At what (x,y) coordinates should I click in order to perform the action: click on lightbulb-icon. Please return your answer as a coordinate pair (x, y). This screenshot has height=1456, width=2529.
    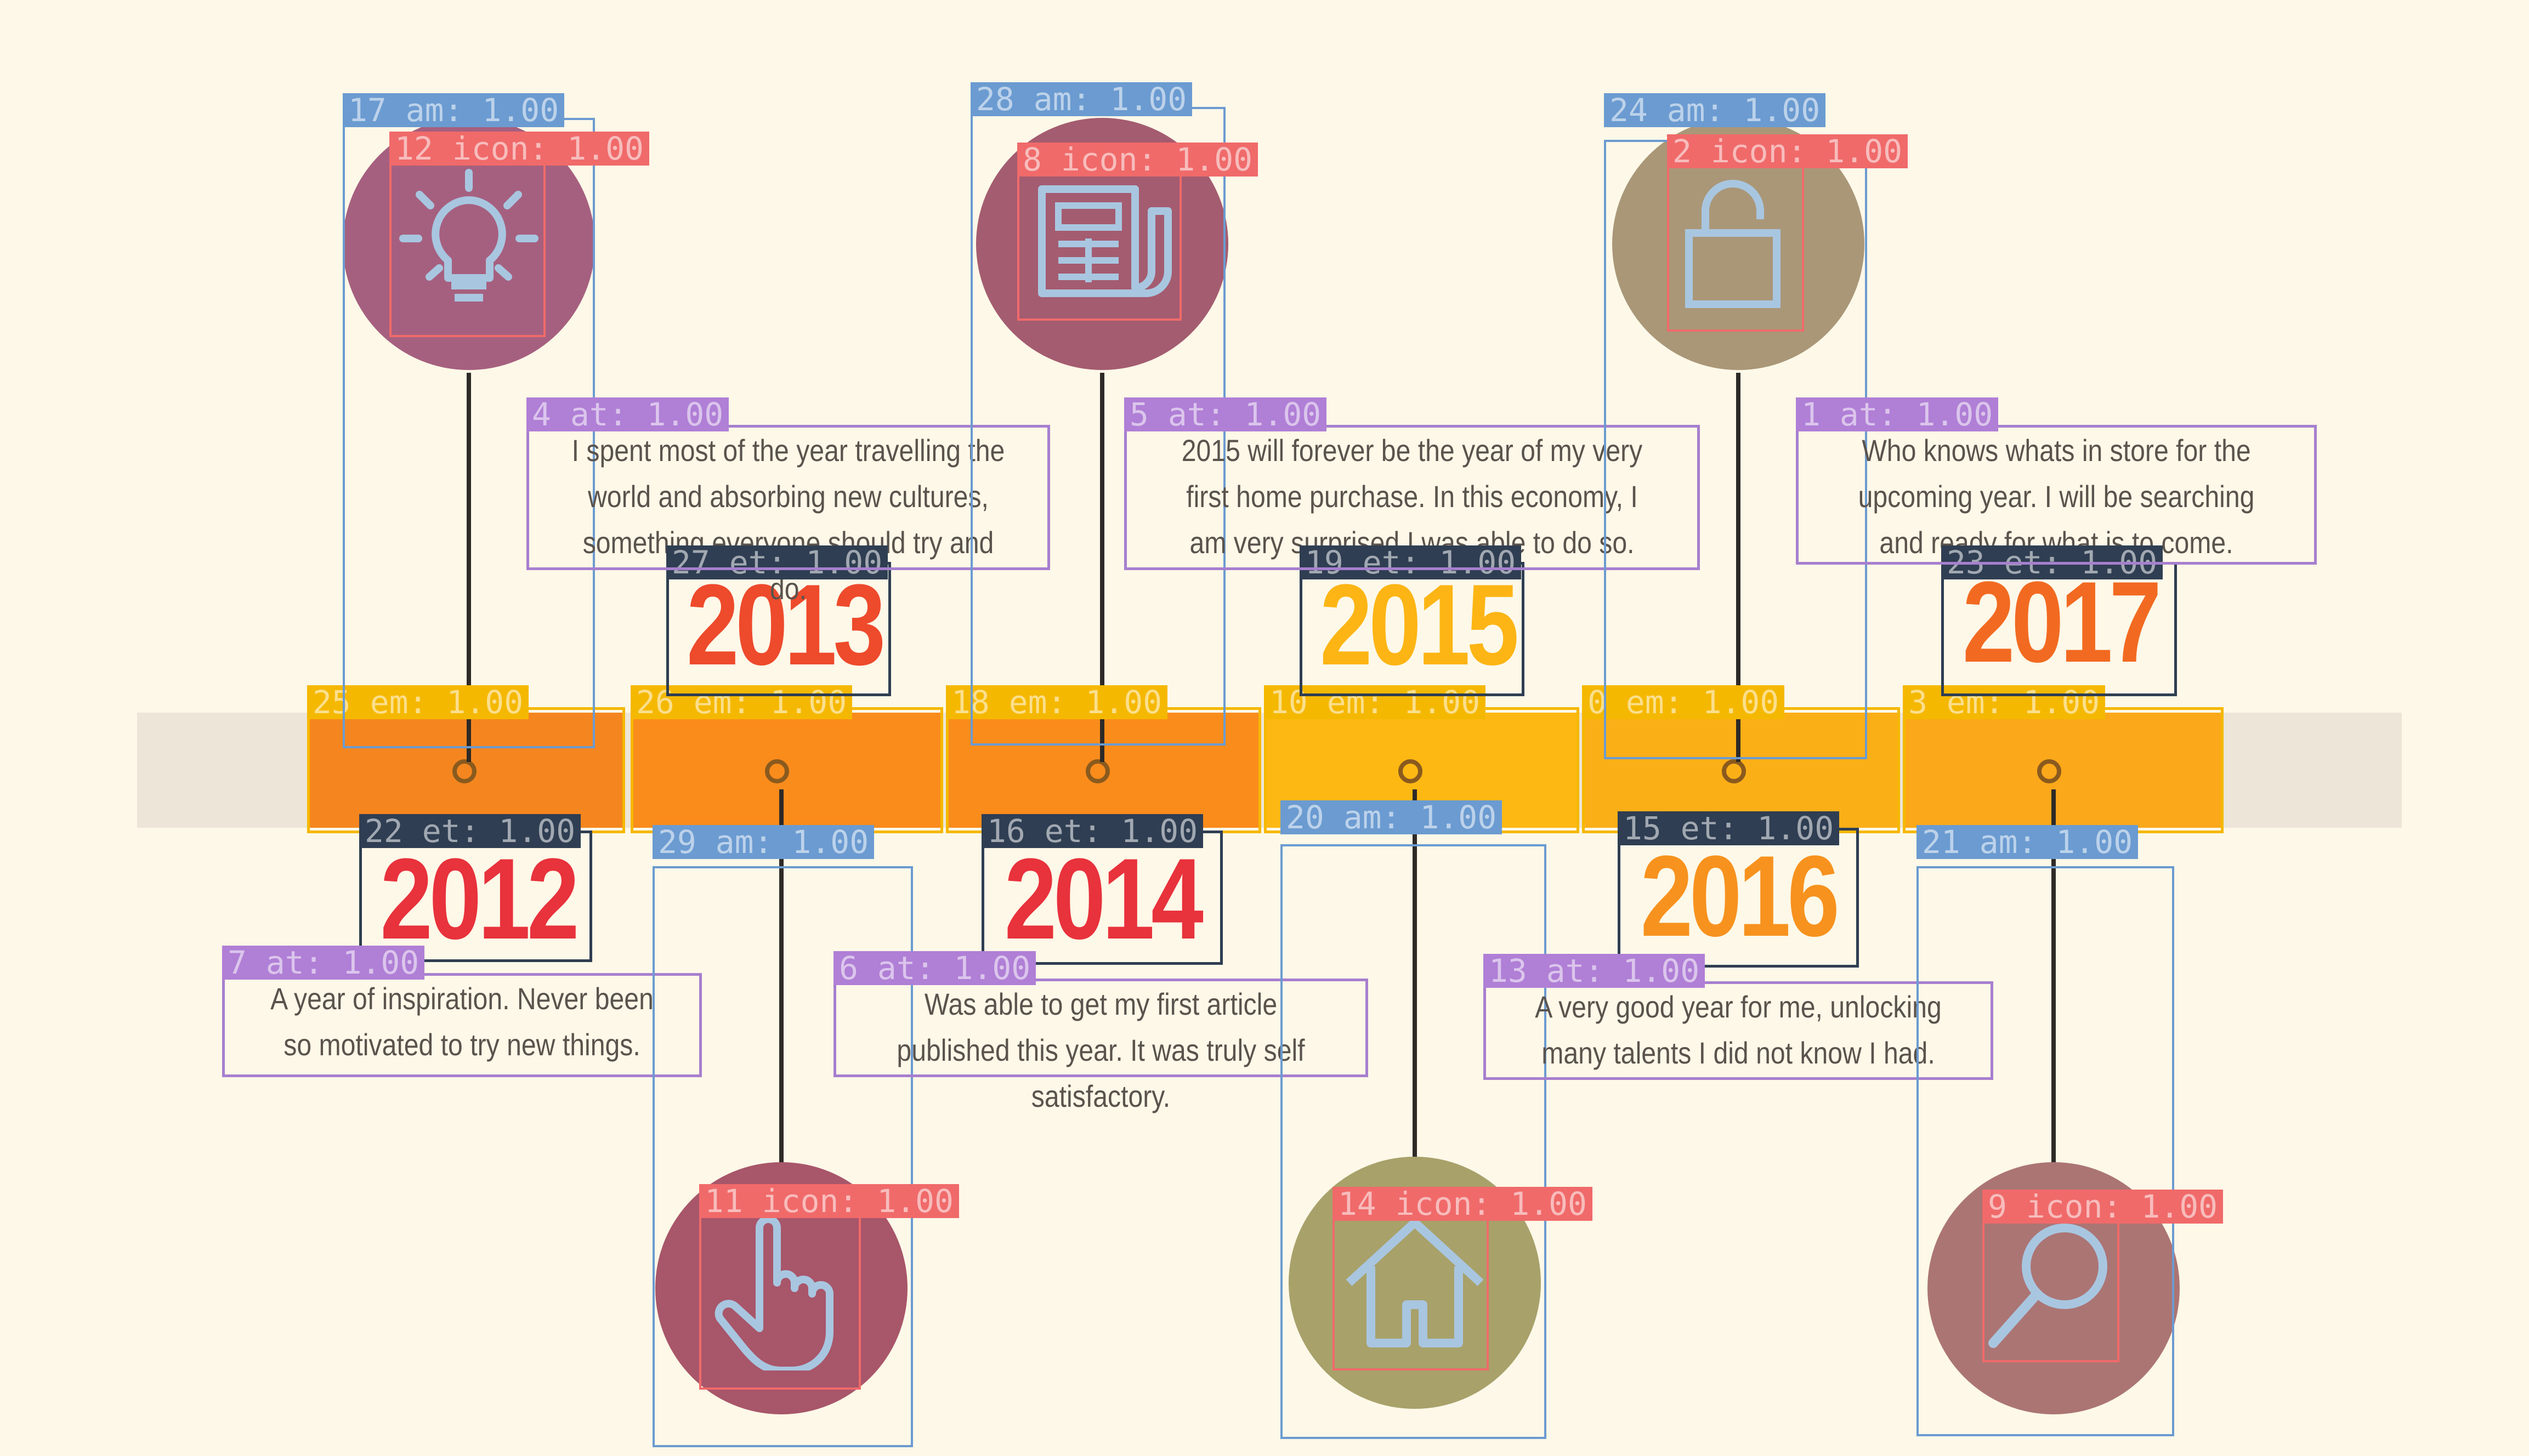
    Looking at the image, I should click on (468, 236).